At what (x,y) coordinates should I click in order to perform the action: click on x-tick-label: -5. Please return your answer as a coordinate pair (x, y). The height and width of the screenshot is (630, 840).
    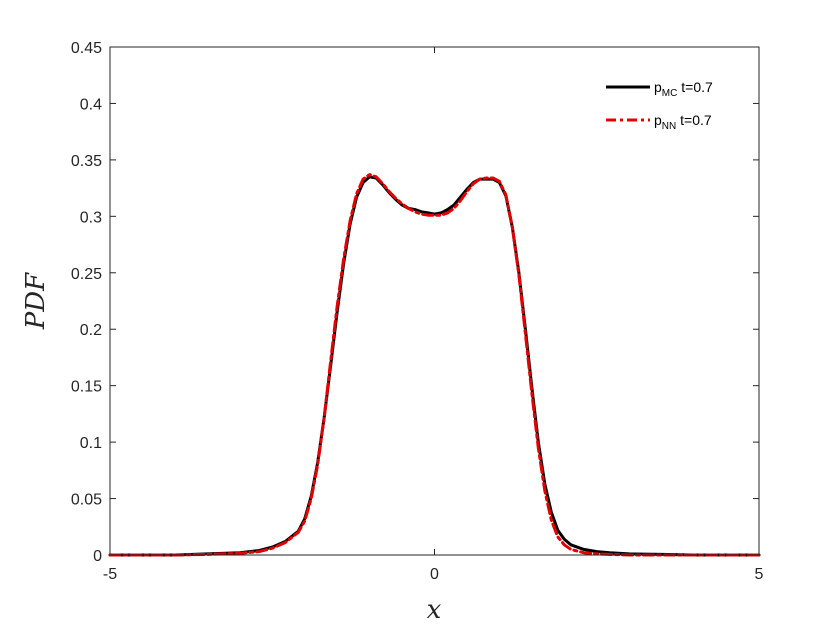
    Looking at the image, I should click on (110, 574).